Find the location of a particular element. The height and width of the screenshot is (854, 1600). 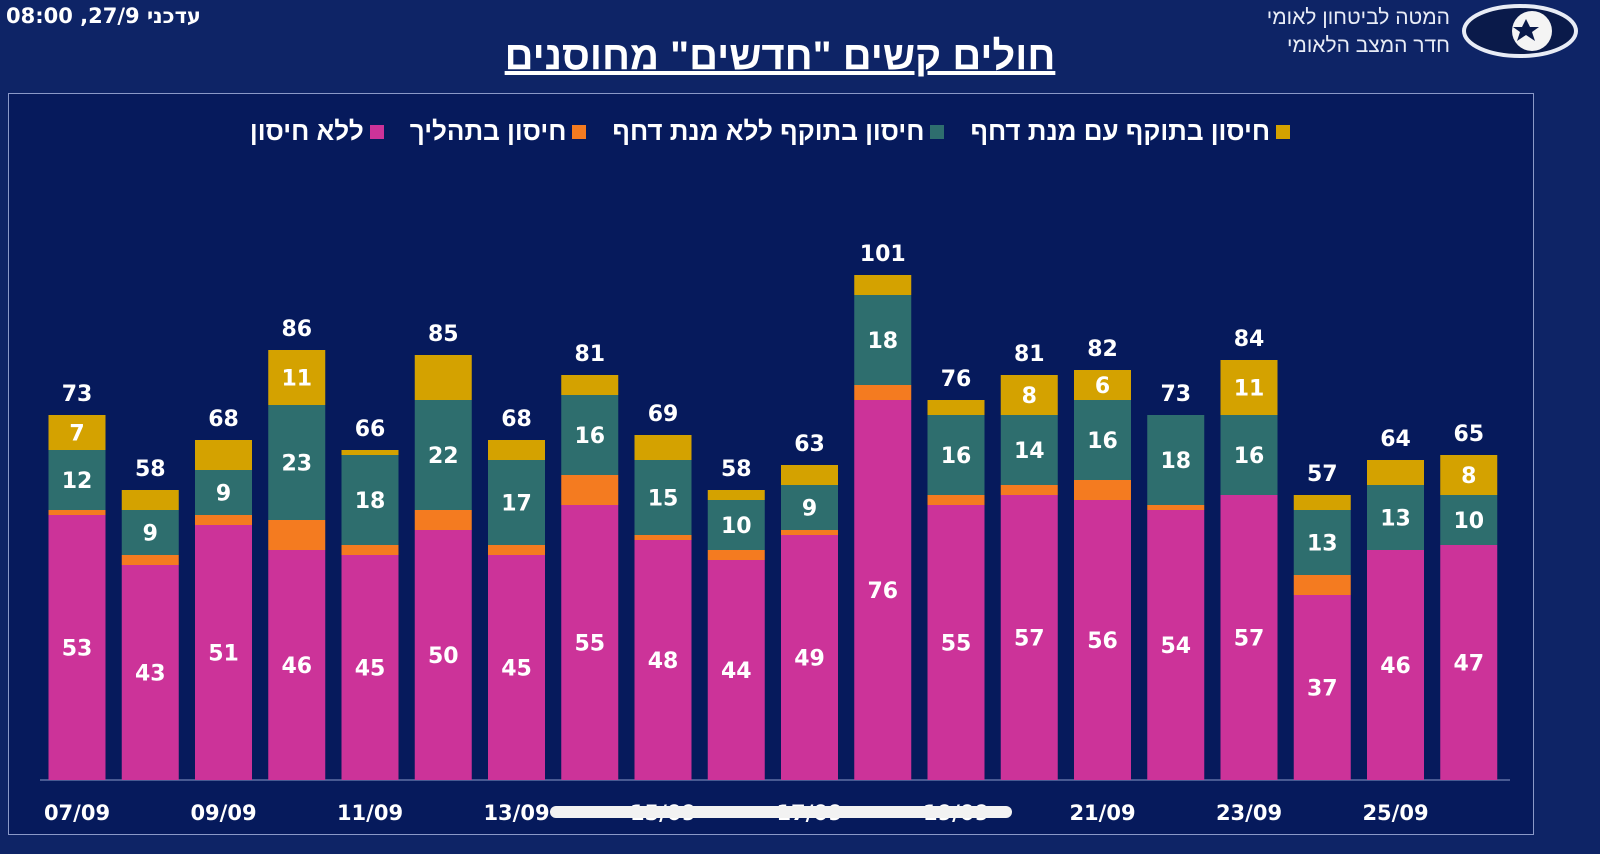

segment-label: 17 is located at coordinates (516, 504).